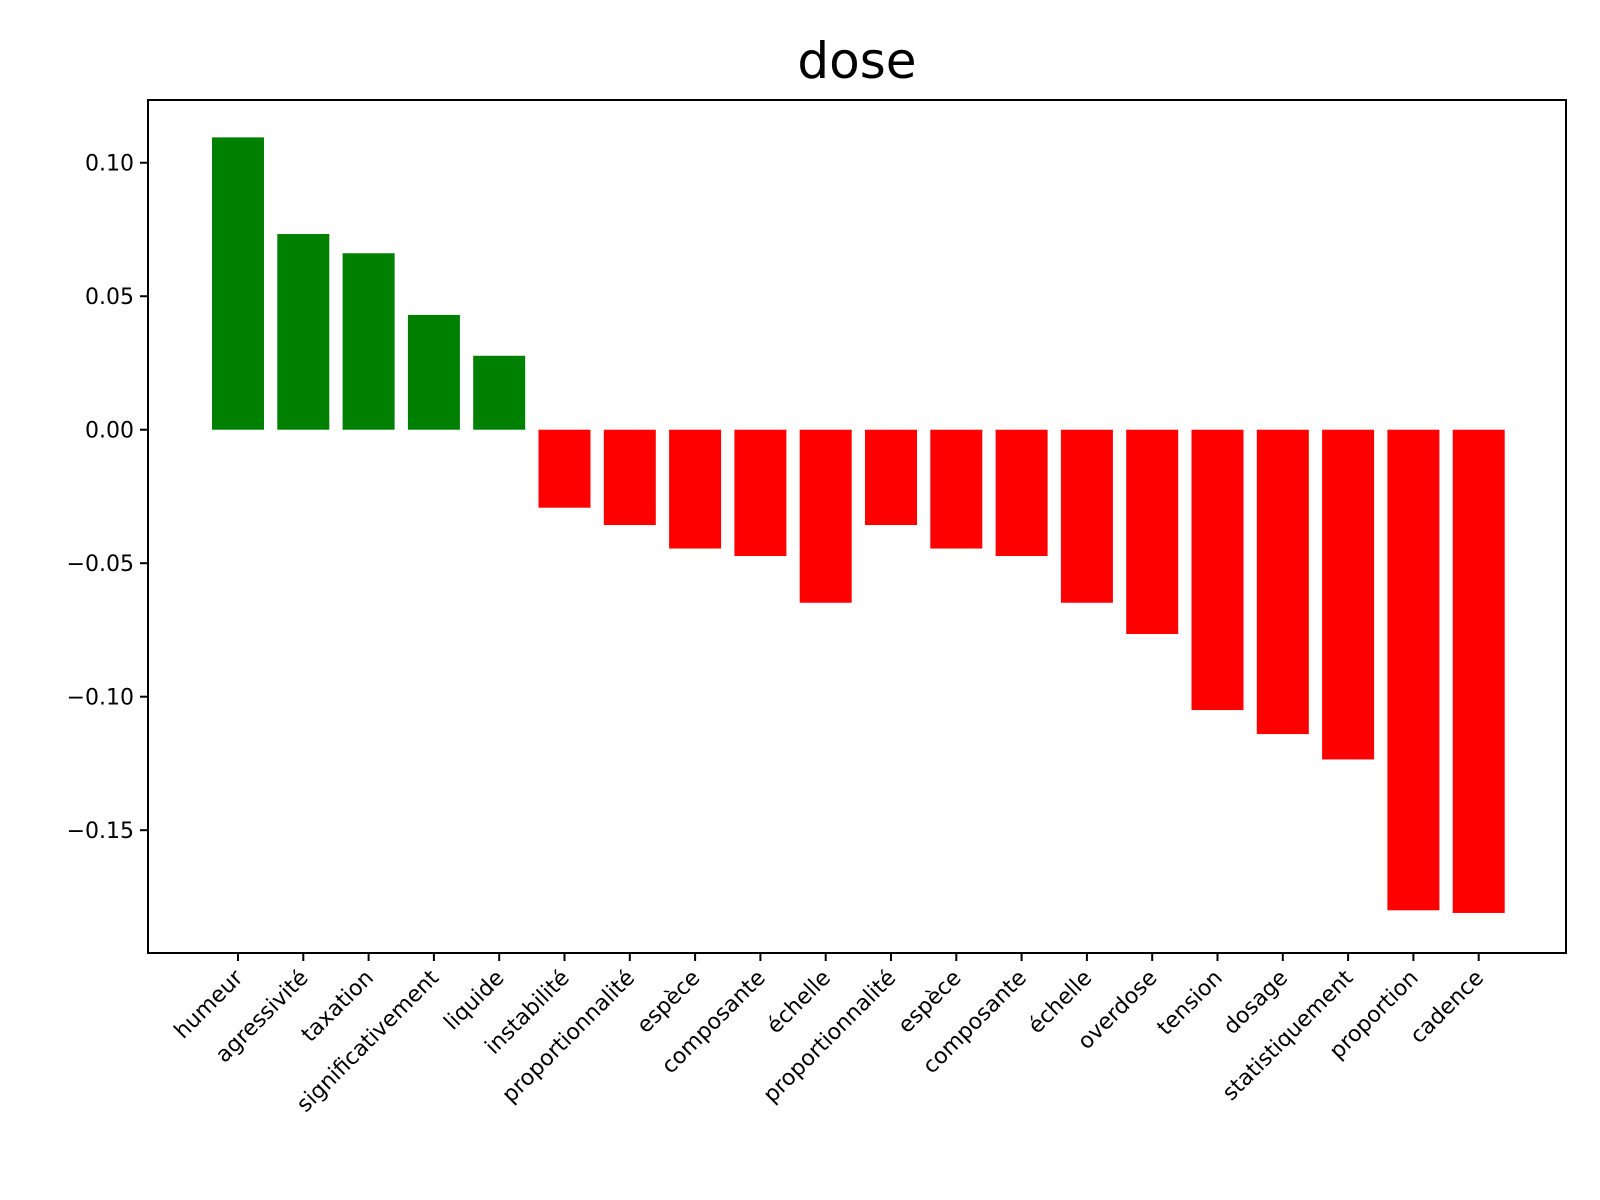 This screenshot has height=1200, width=1600. What do you see at coordinates (100, 831) in the screenshot?
I see `y-tick-label: −0.15` at bounding box center [100, 831].